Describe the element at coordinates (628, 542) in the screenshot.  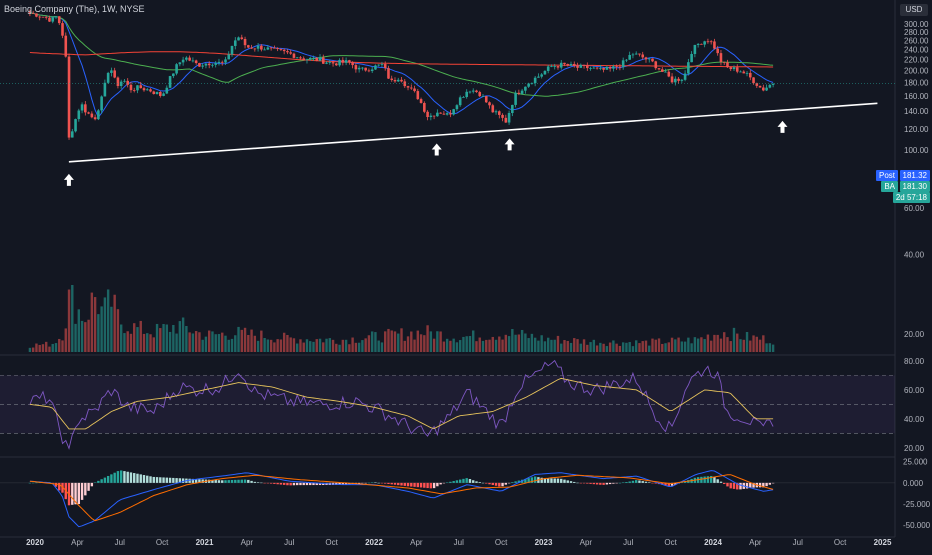
I see `time-axis-label: Jul` at that location.